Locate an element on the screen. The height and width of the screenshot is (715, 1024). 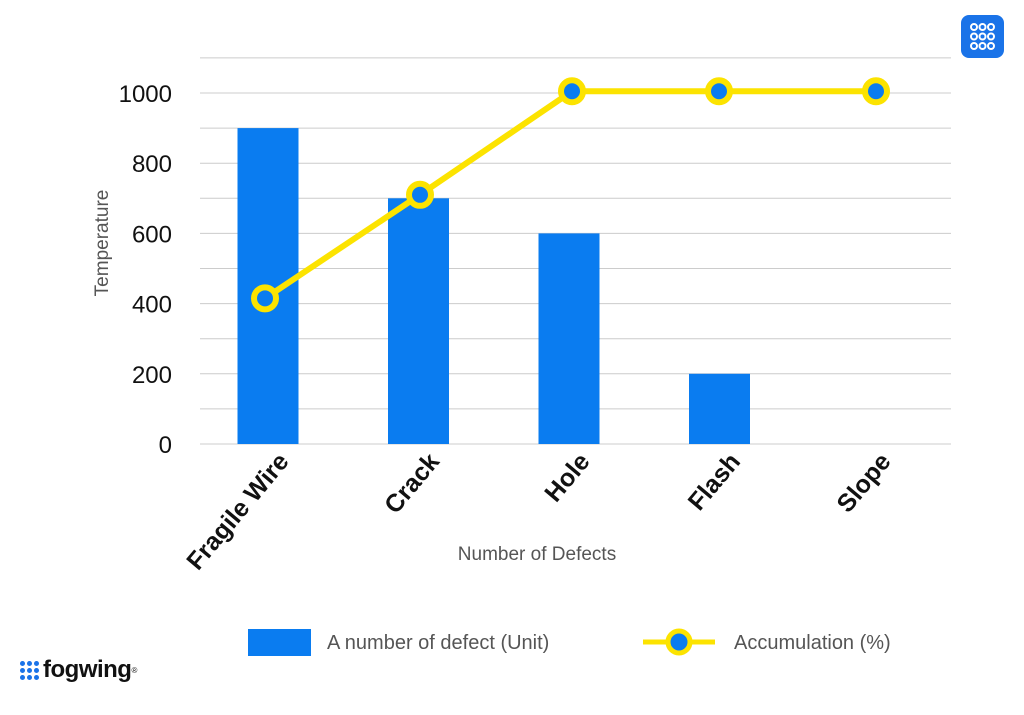
legend-bar-label: A number of defect (Unit) is located at coordinates (438, 643).